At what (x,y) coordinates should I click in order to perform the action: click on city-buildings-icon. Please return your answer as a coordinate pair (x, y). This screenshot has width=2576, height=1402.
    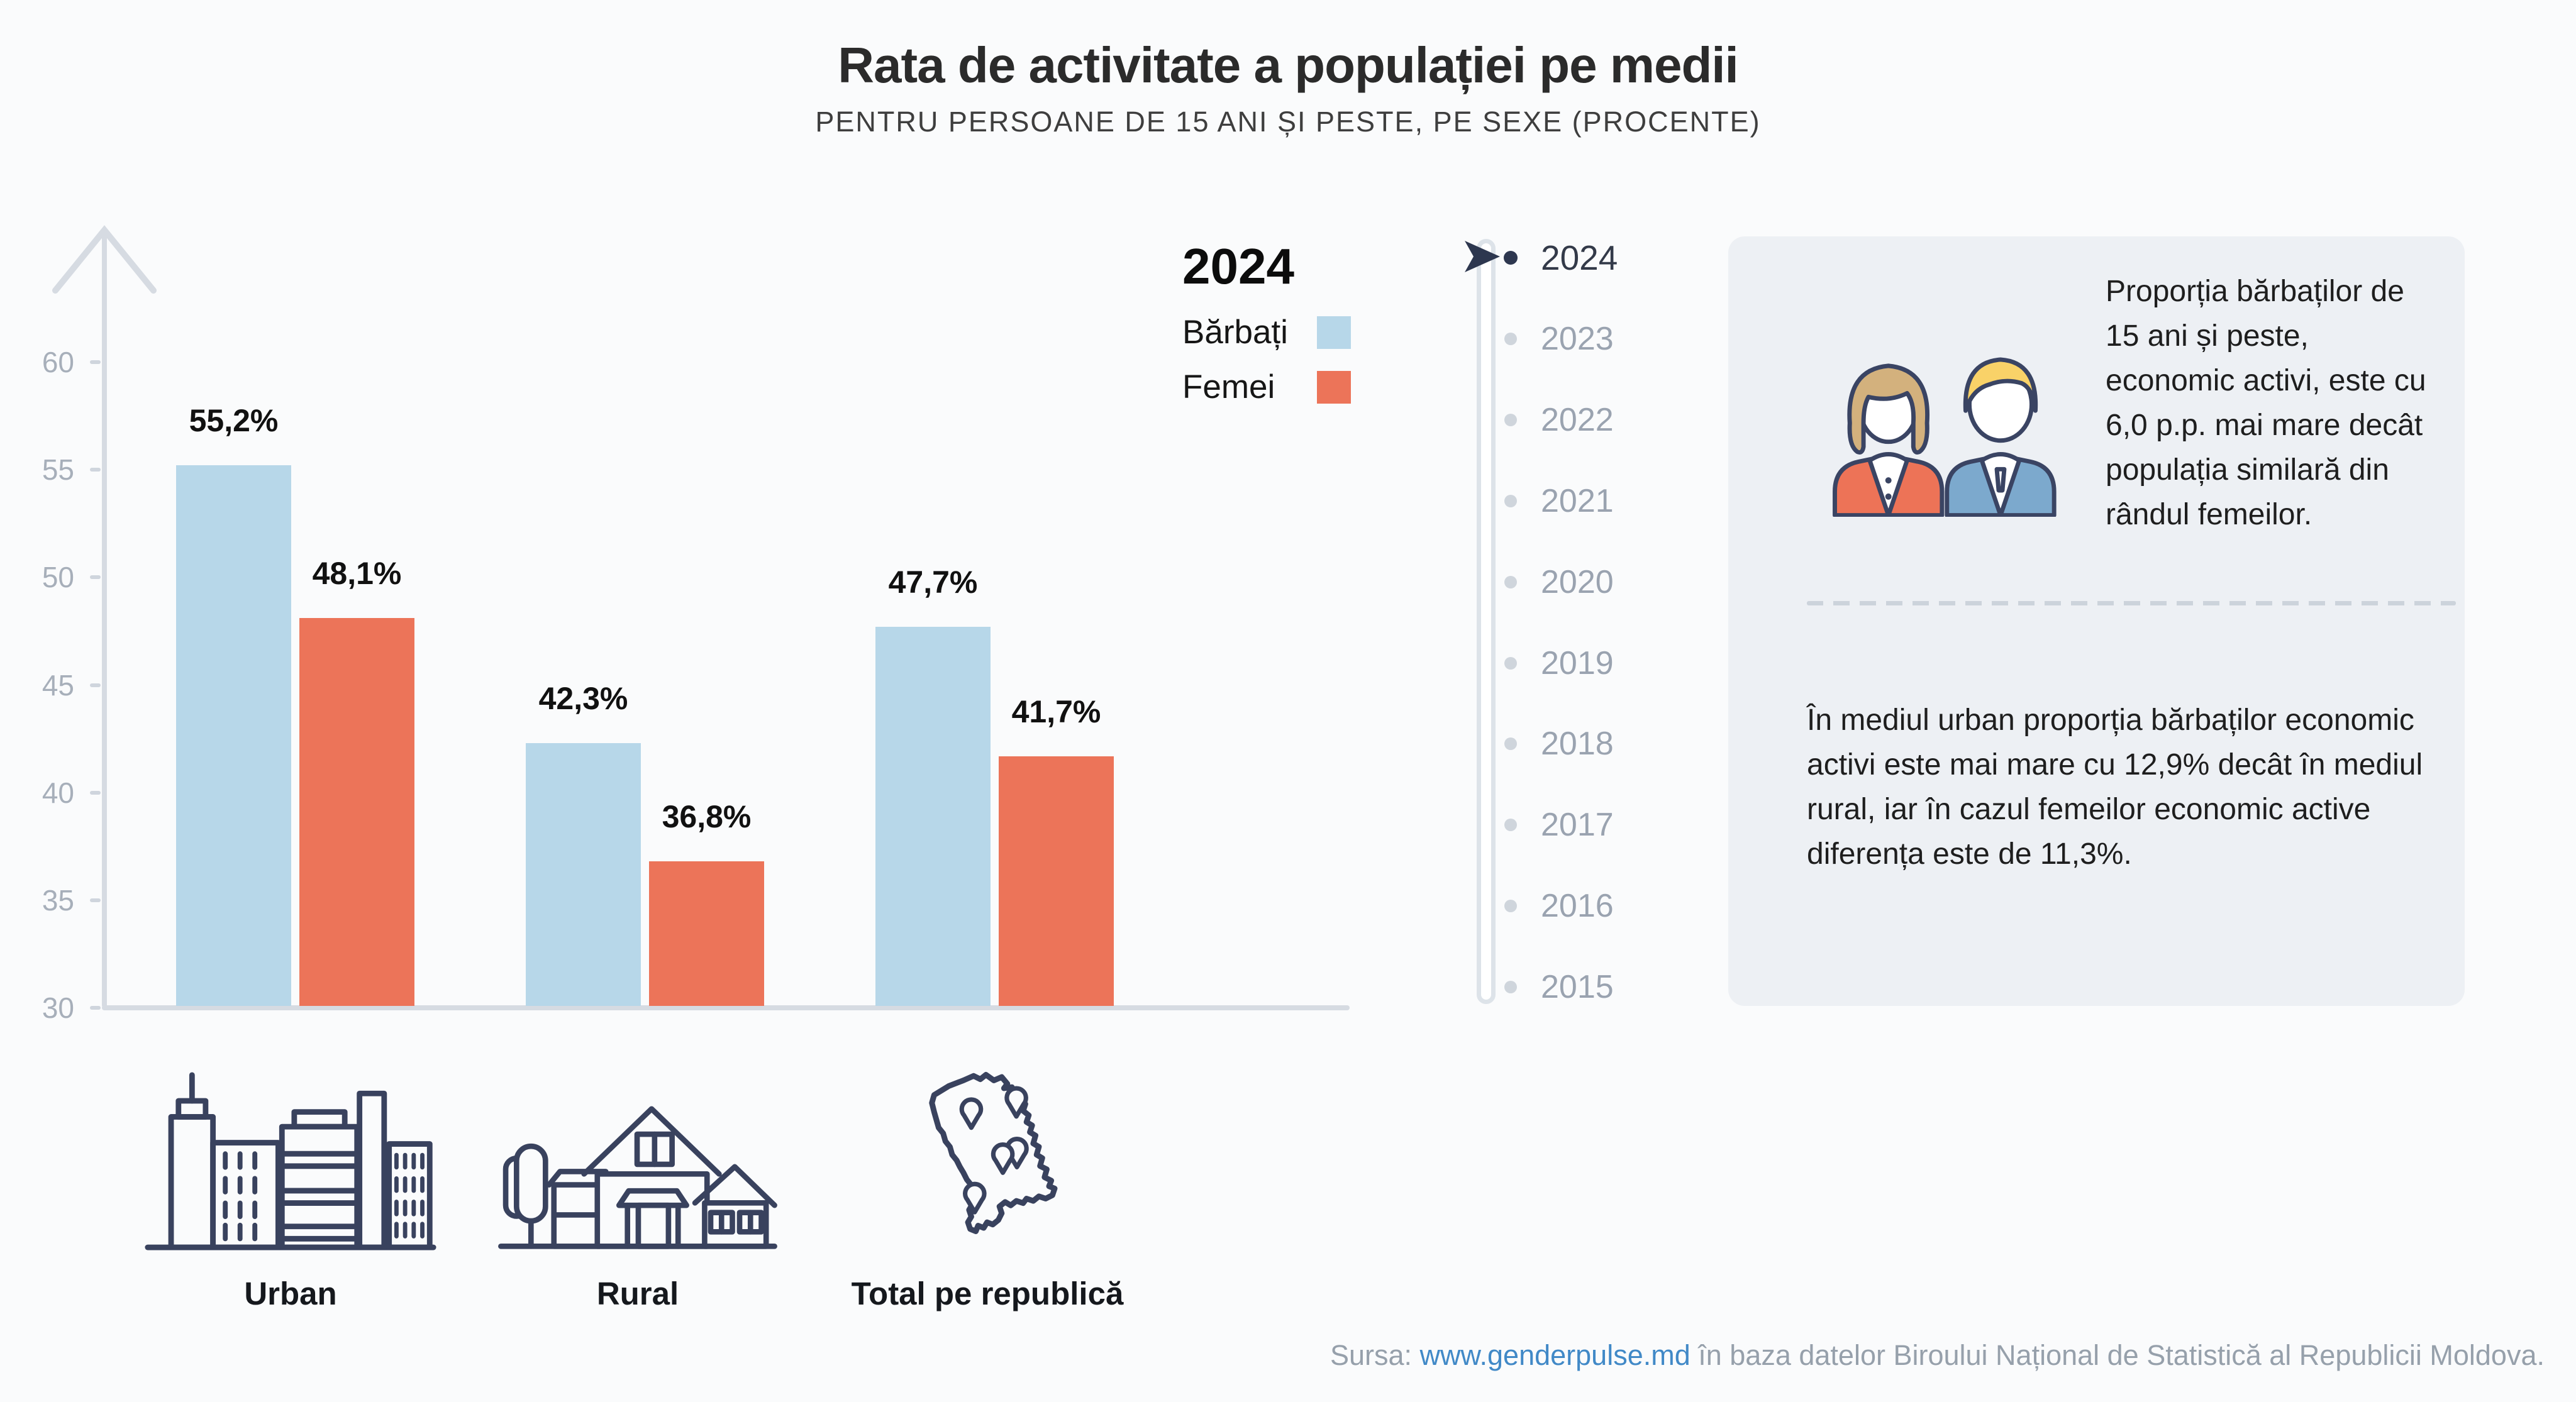
    Looking at the image, I should click on (290, 1161).